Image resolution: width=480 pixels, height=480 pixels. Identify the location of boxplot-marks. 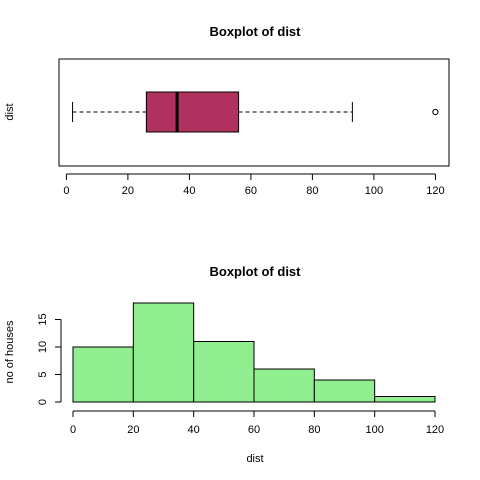
(255, 112).